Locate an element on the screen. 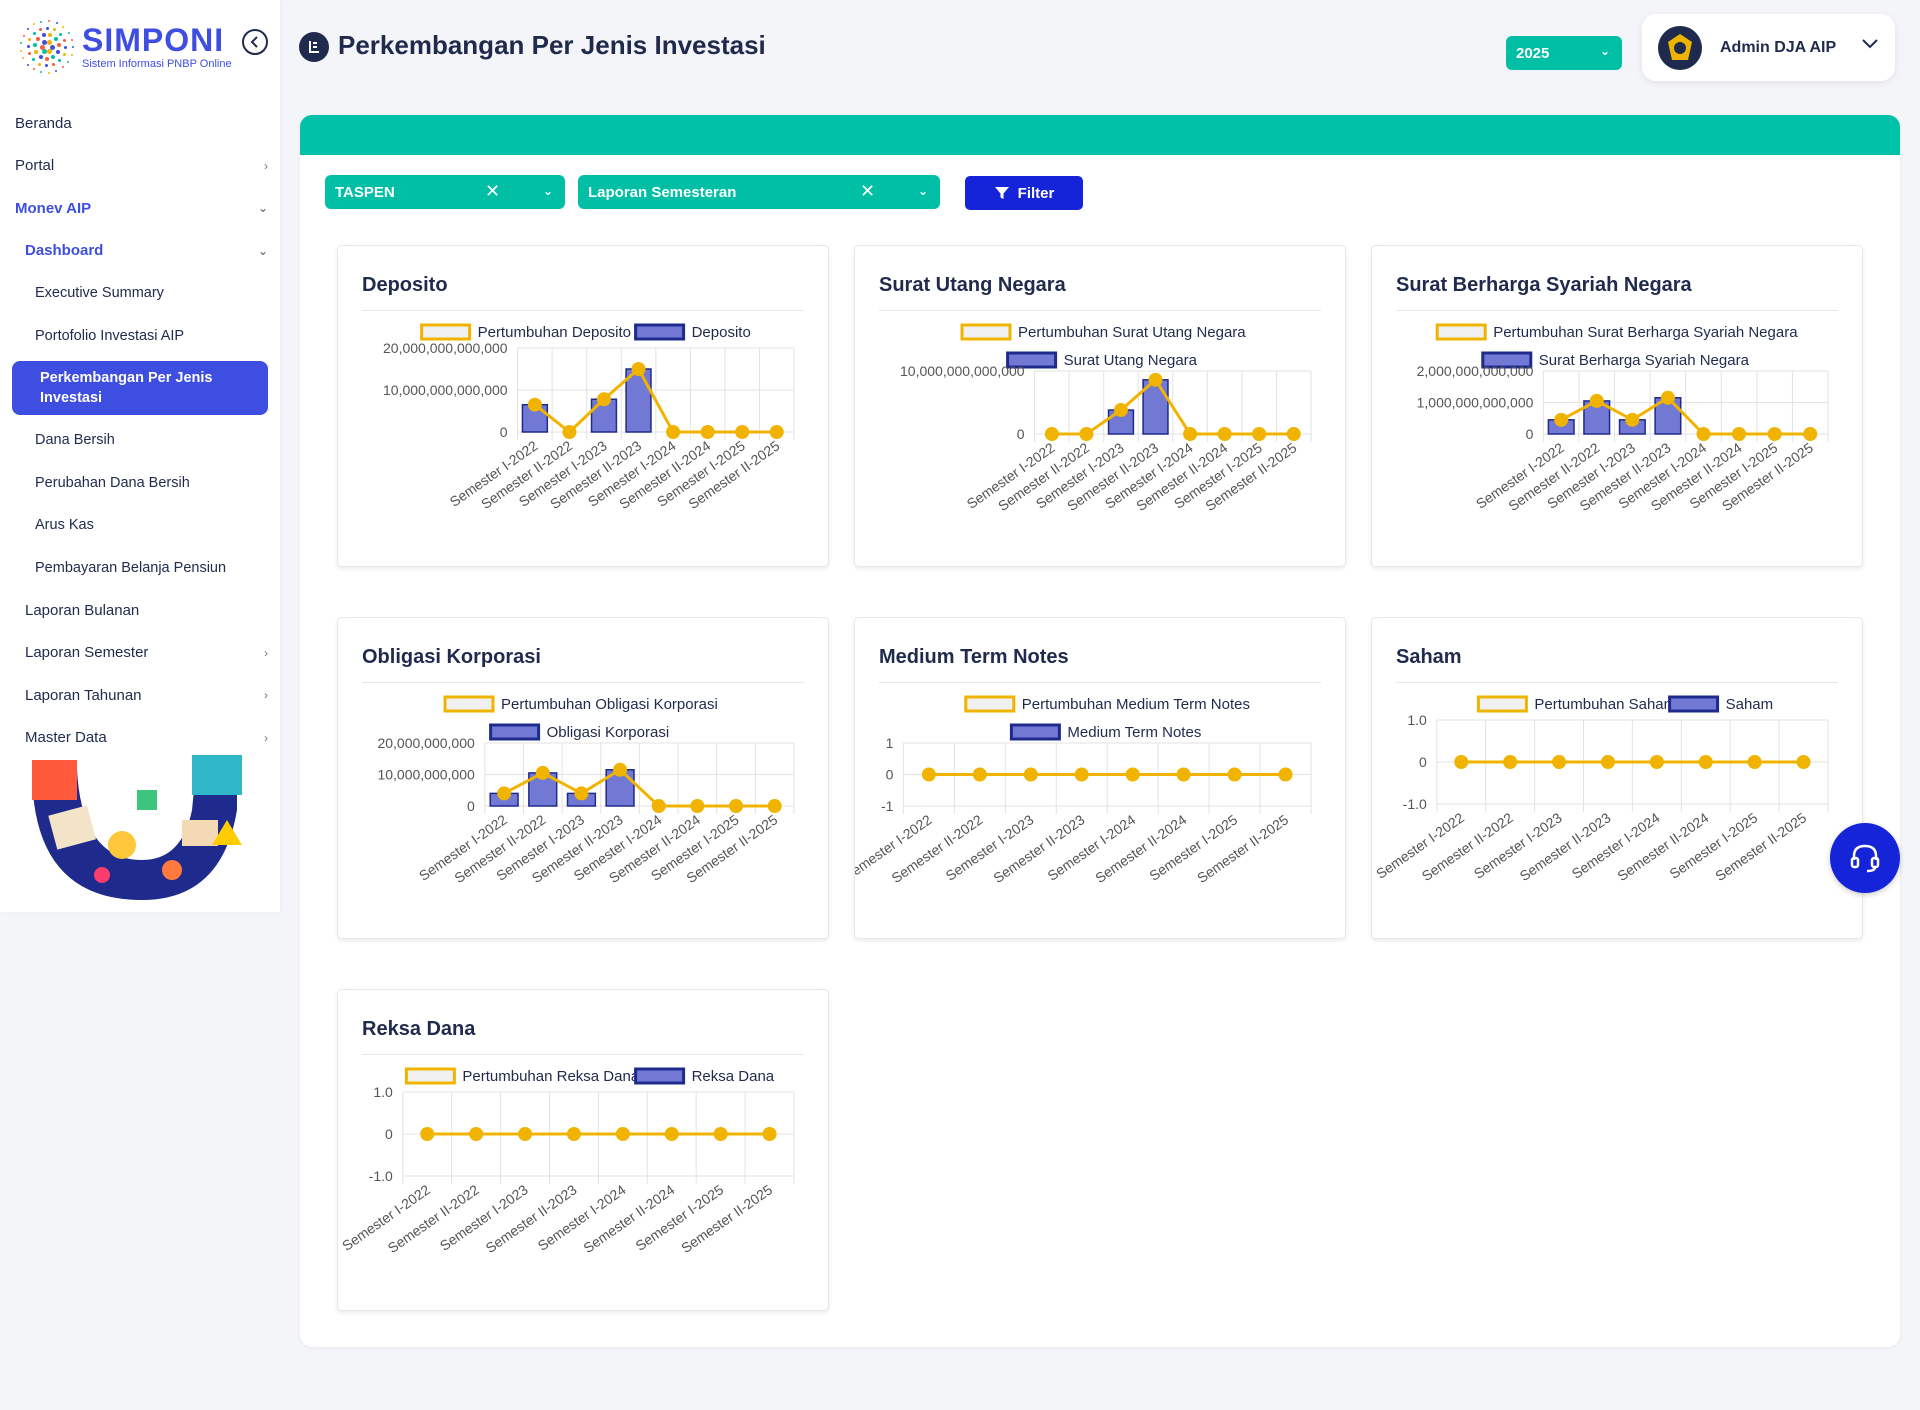 The height and width of the screenshot is (1410, 1920). sidebar-item-monev-aip: Monev AIP ⌄ is located at coordinates (140, 208).